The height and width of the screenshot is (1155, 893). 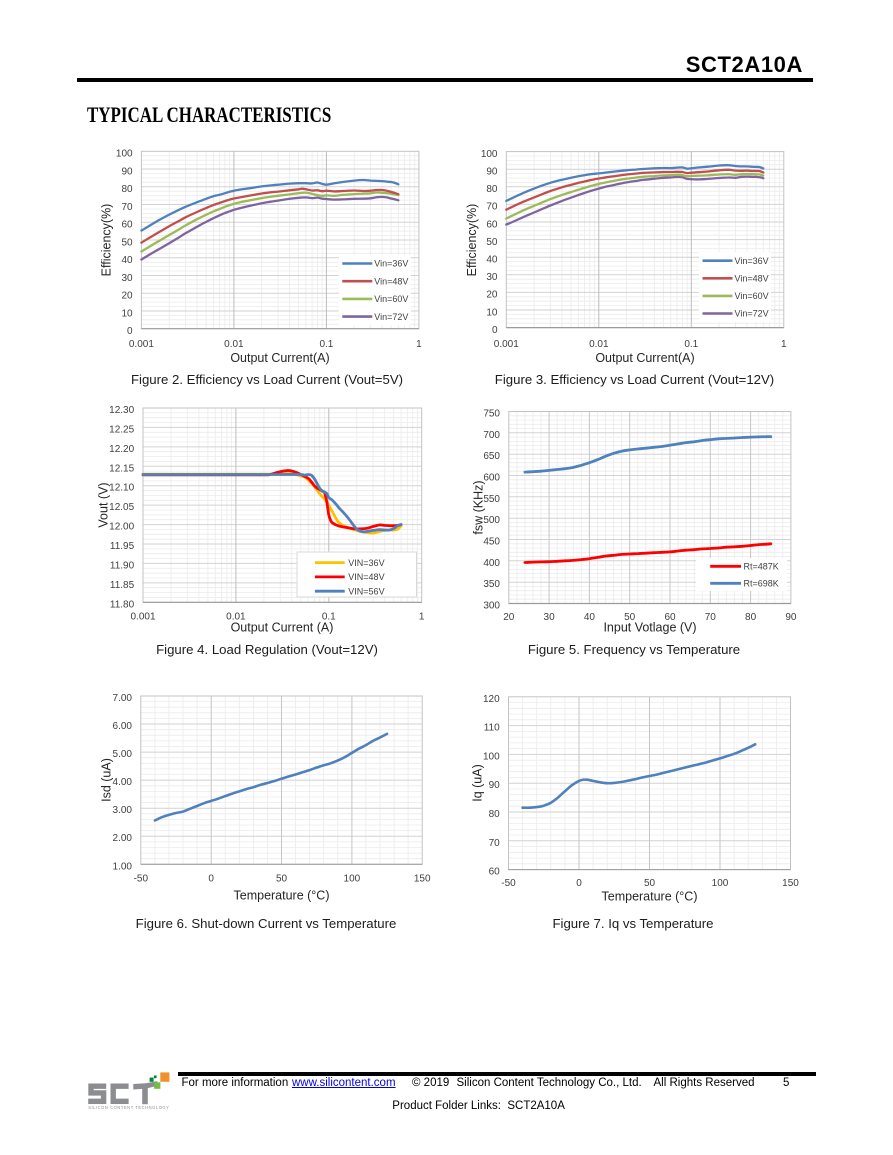 What do you see at coordinates (491, 542) in the screenshot?
I see `svg-text: 450` at bounding box center [491, 542].